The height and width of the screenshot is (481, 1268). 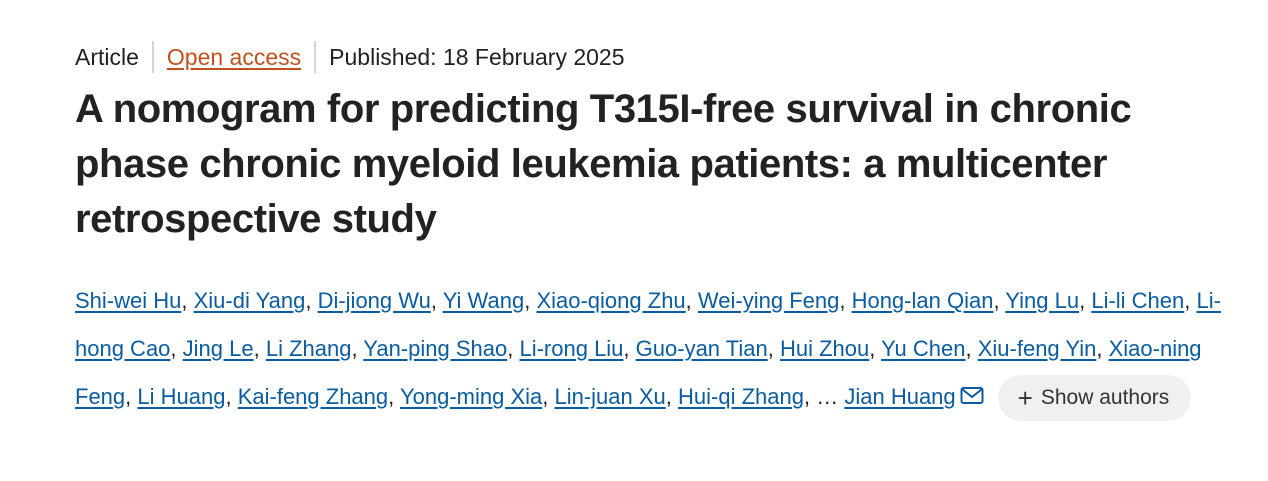 What do you see at coordinates (922, 300) in the screenshot?
I see `author-link: Hong-lan Qian` at bounding box center [922, 300].